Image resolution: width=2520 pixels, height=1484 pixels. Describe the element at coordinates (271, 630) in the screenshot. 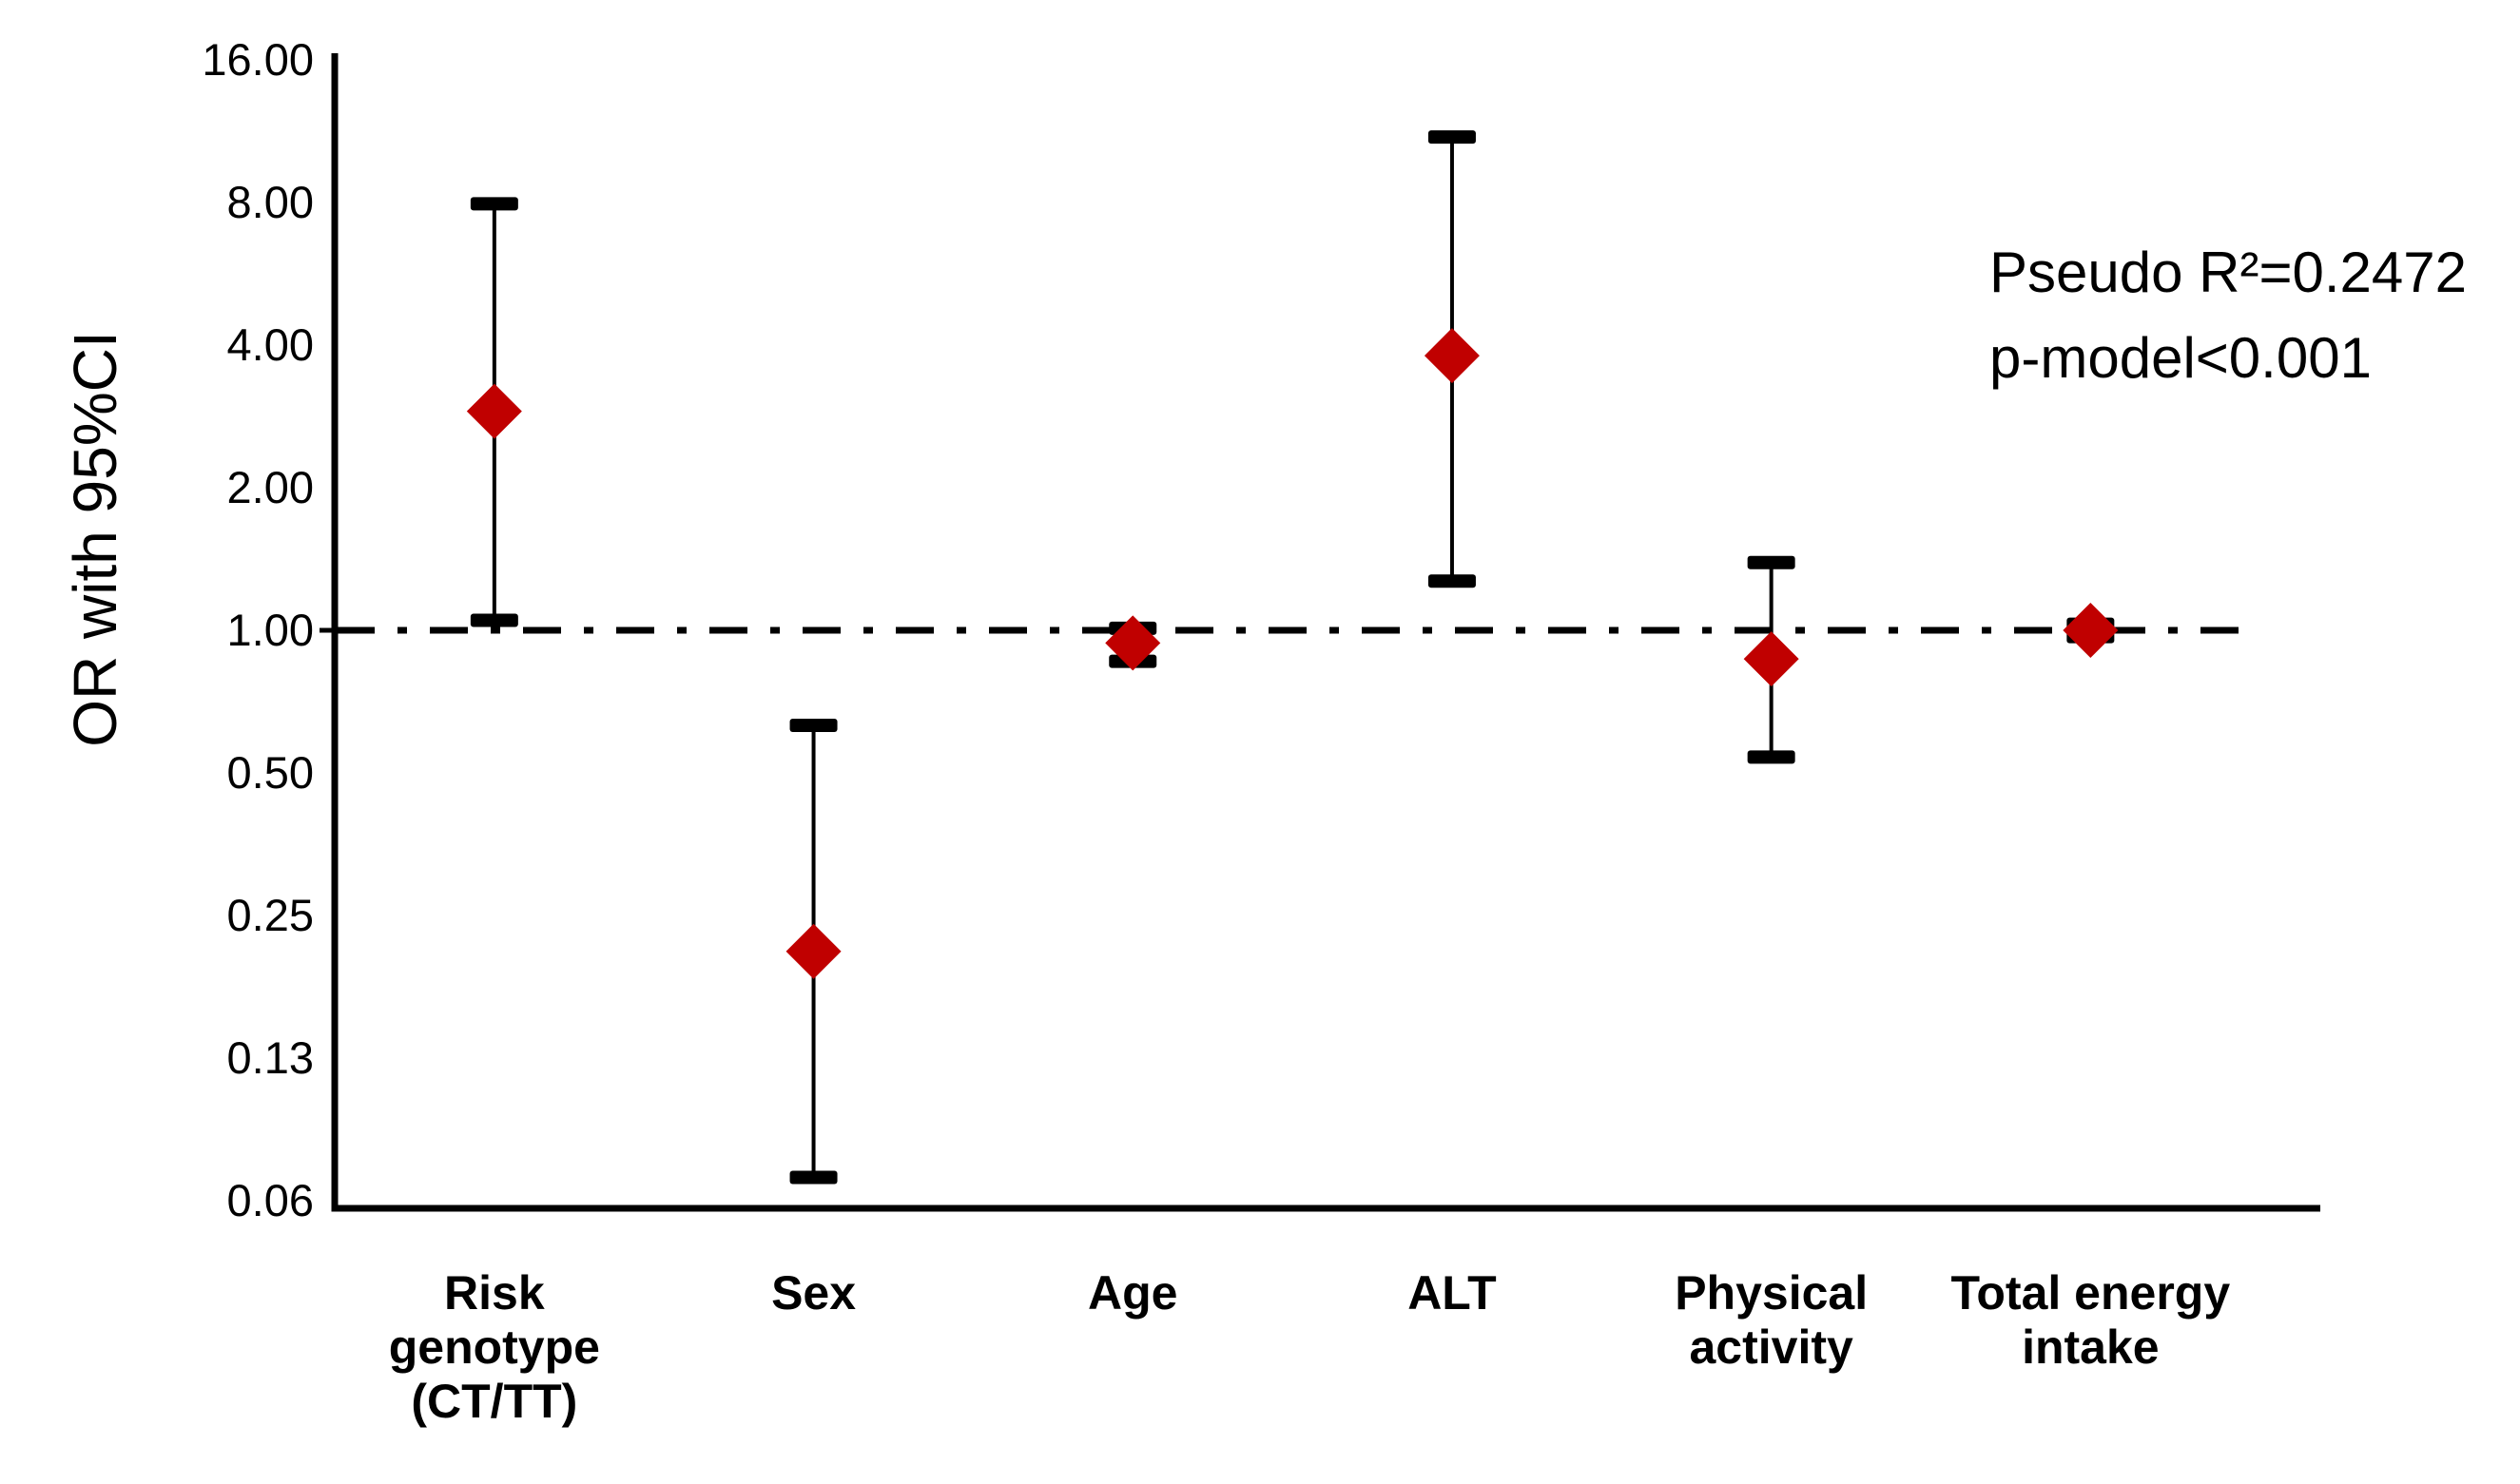

I see `y-tick-label-1.00: 1.00` at that location.